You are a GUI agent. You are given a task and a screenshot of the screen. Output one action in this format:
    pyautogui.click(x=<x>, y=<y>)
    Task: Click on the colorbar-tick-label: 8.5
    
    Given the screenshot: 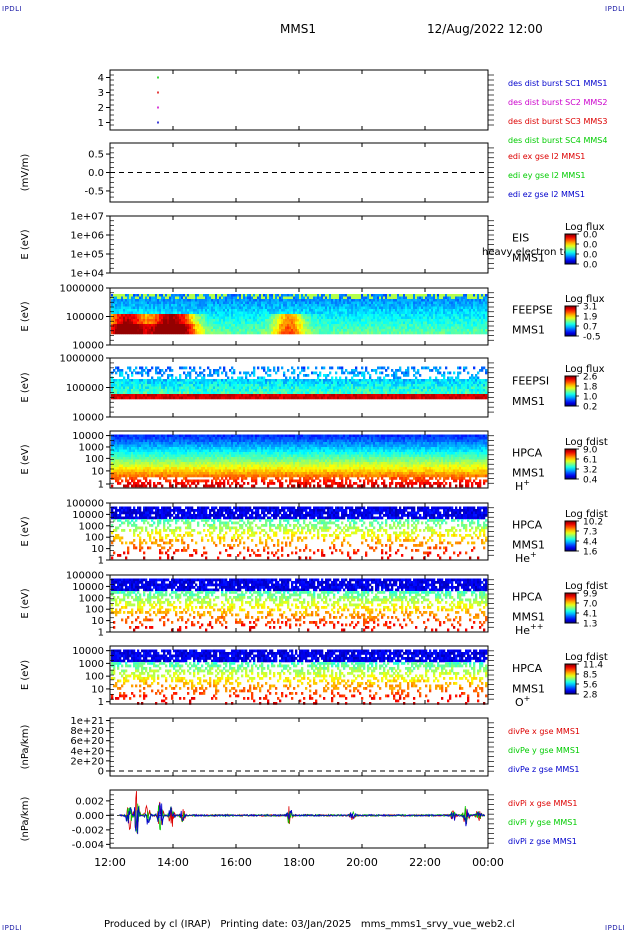 What is the action you would take?
    pyautogui.click(x=590, y=676)
    